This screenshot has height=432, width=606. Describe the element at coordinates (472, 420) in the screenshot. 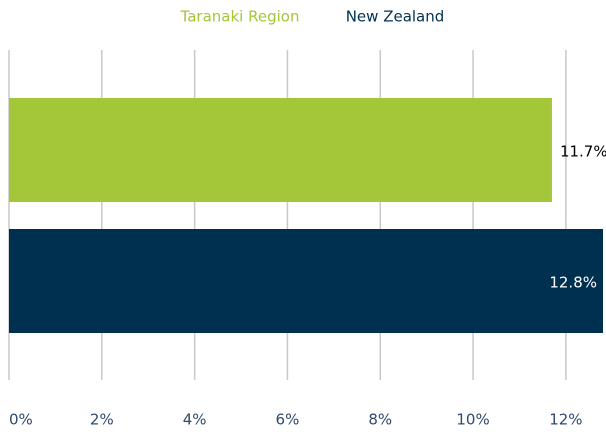

I see `x-tick-label: 10%` at that location.